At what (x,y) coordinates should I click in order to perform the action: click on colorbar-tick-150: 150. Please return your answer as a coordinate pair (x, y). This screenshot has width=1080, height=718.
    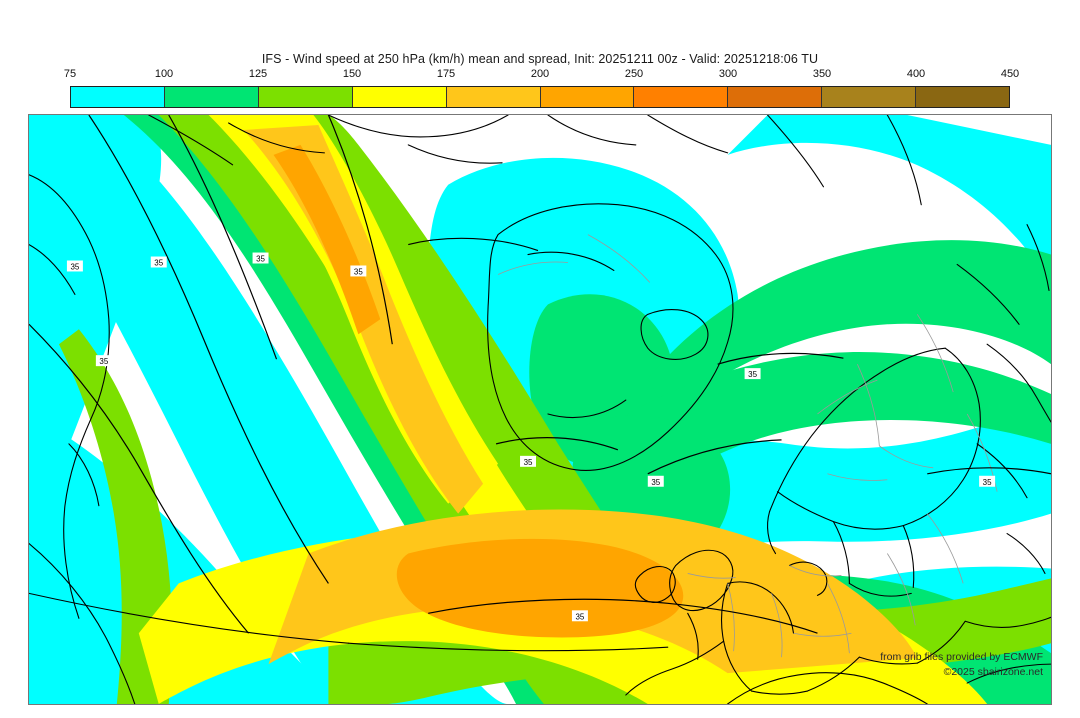
    Looking at the image, I should click on (352, 74).